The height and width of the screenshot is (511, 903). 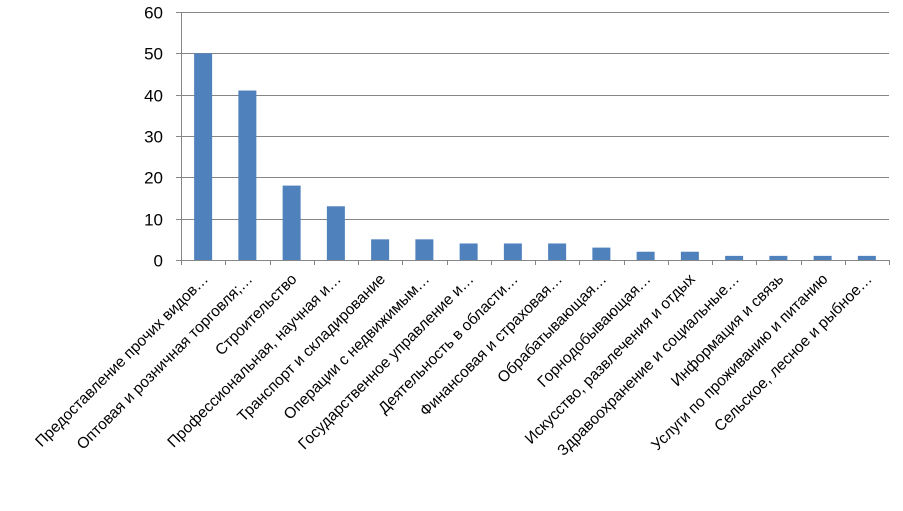 I want to click on y-axis: 0 10 20 30 40 50 60, so click(x=163, y=137).